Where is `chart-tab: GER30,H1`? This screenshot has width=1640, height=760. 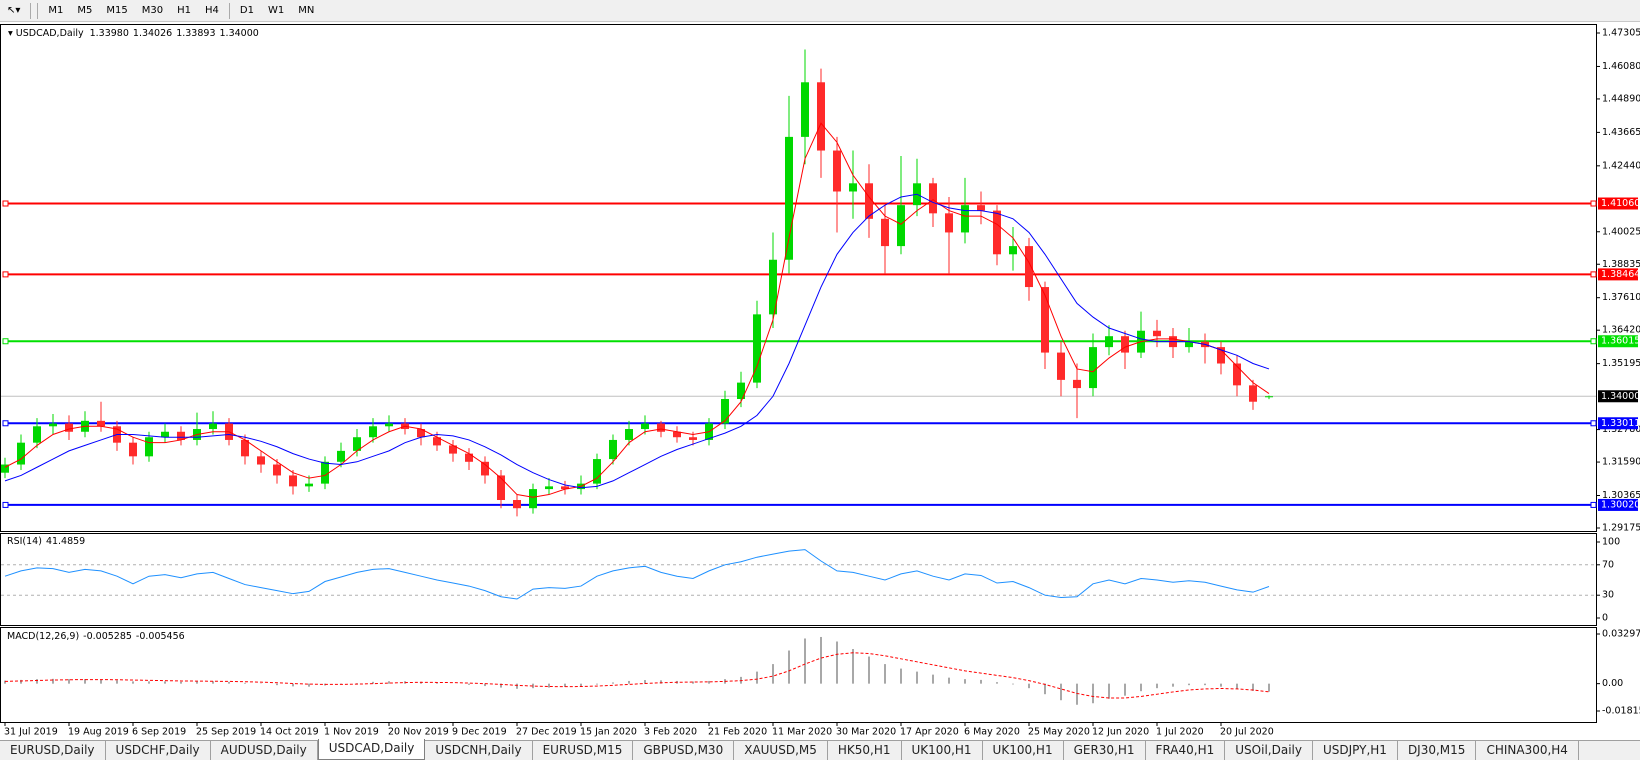
chart-tab: GER30,H1 is located at coordinates (1105, 750).